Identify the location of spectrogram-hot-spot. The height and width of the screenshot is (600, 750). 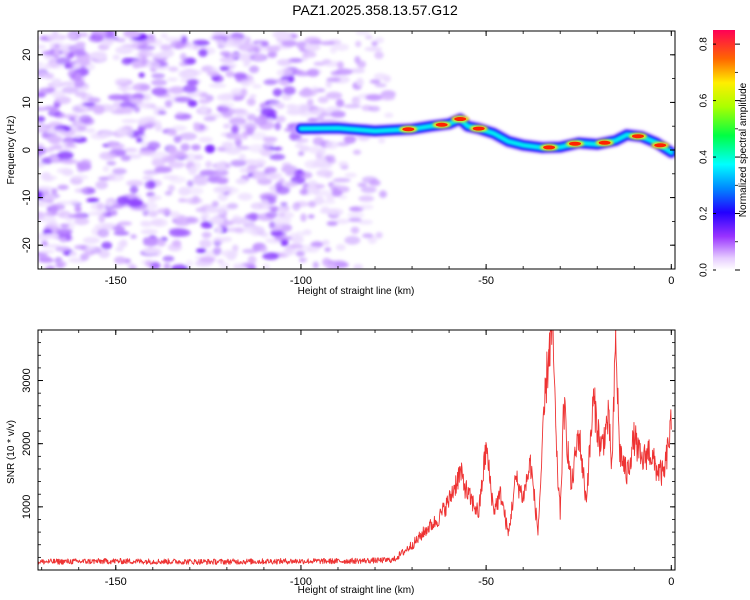
(478, 128).